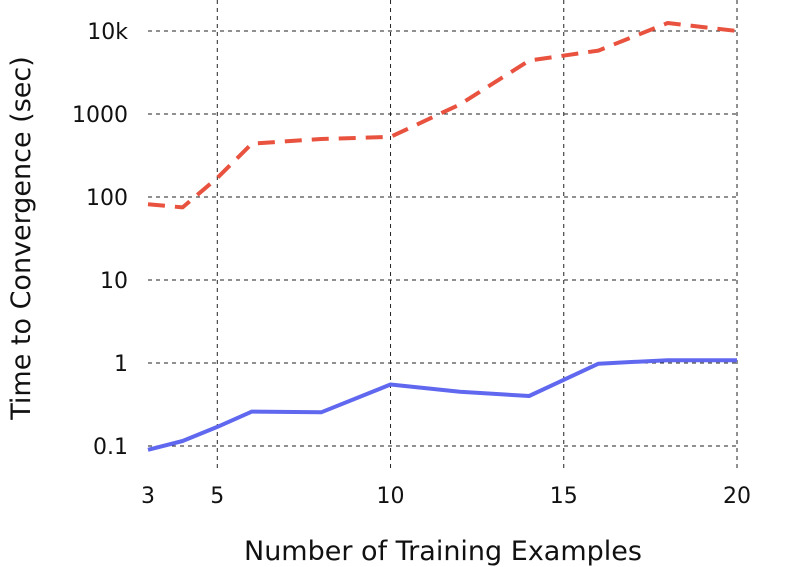  I want to click on x-tick-label: 3, so click(148, 496).